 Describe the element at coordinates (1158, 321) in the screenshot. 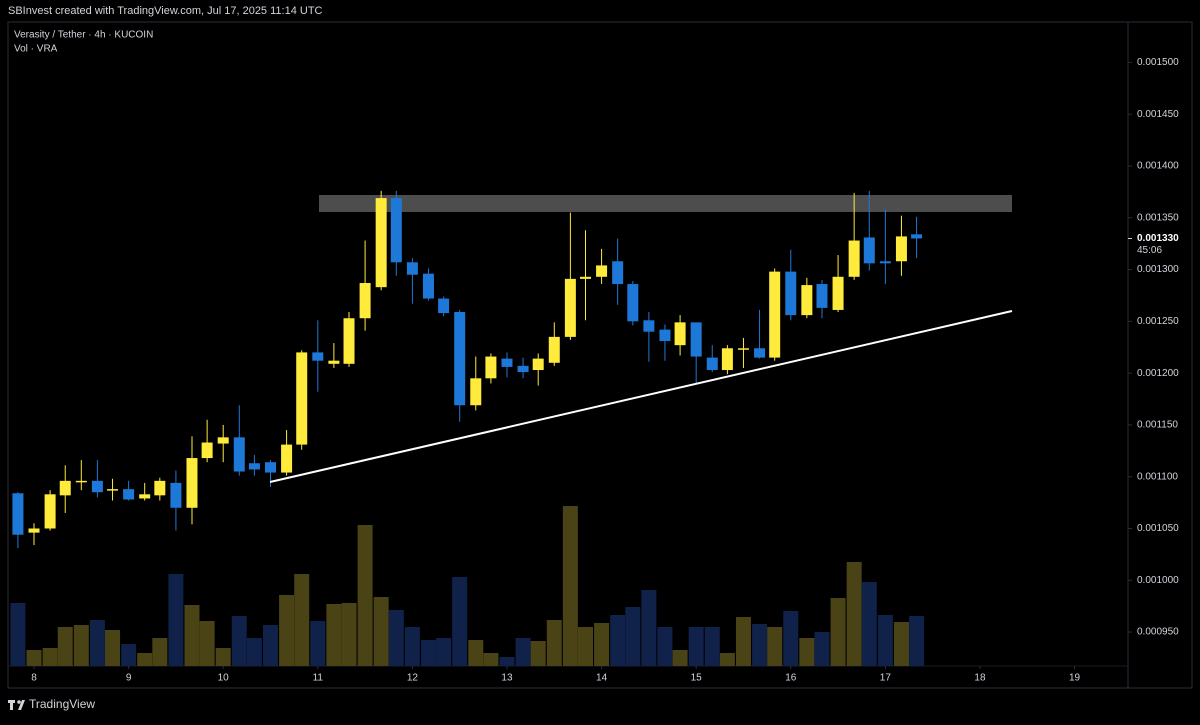

I see `y-tick-label: 0.001250` at that location.